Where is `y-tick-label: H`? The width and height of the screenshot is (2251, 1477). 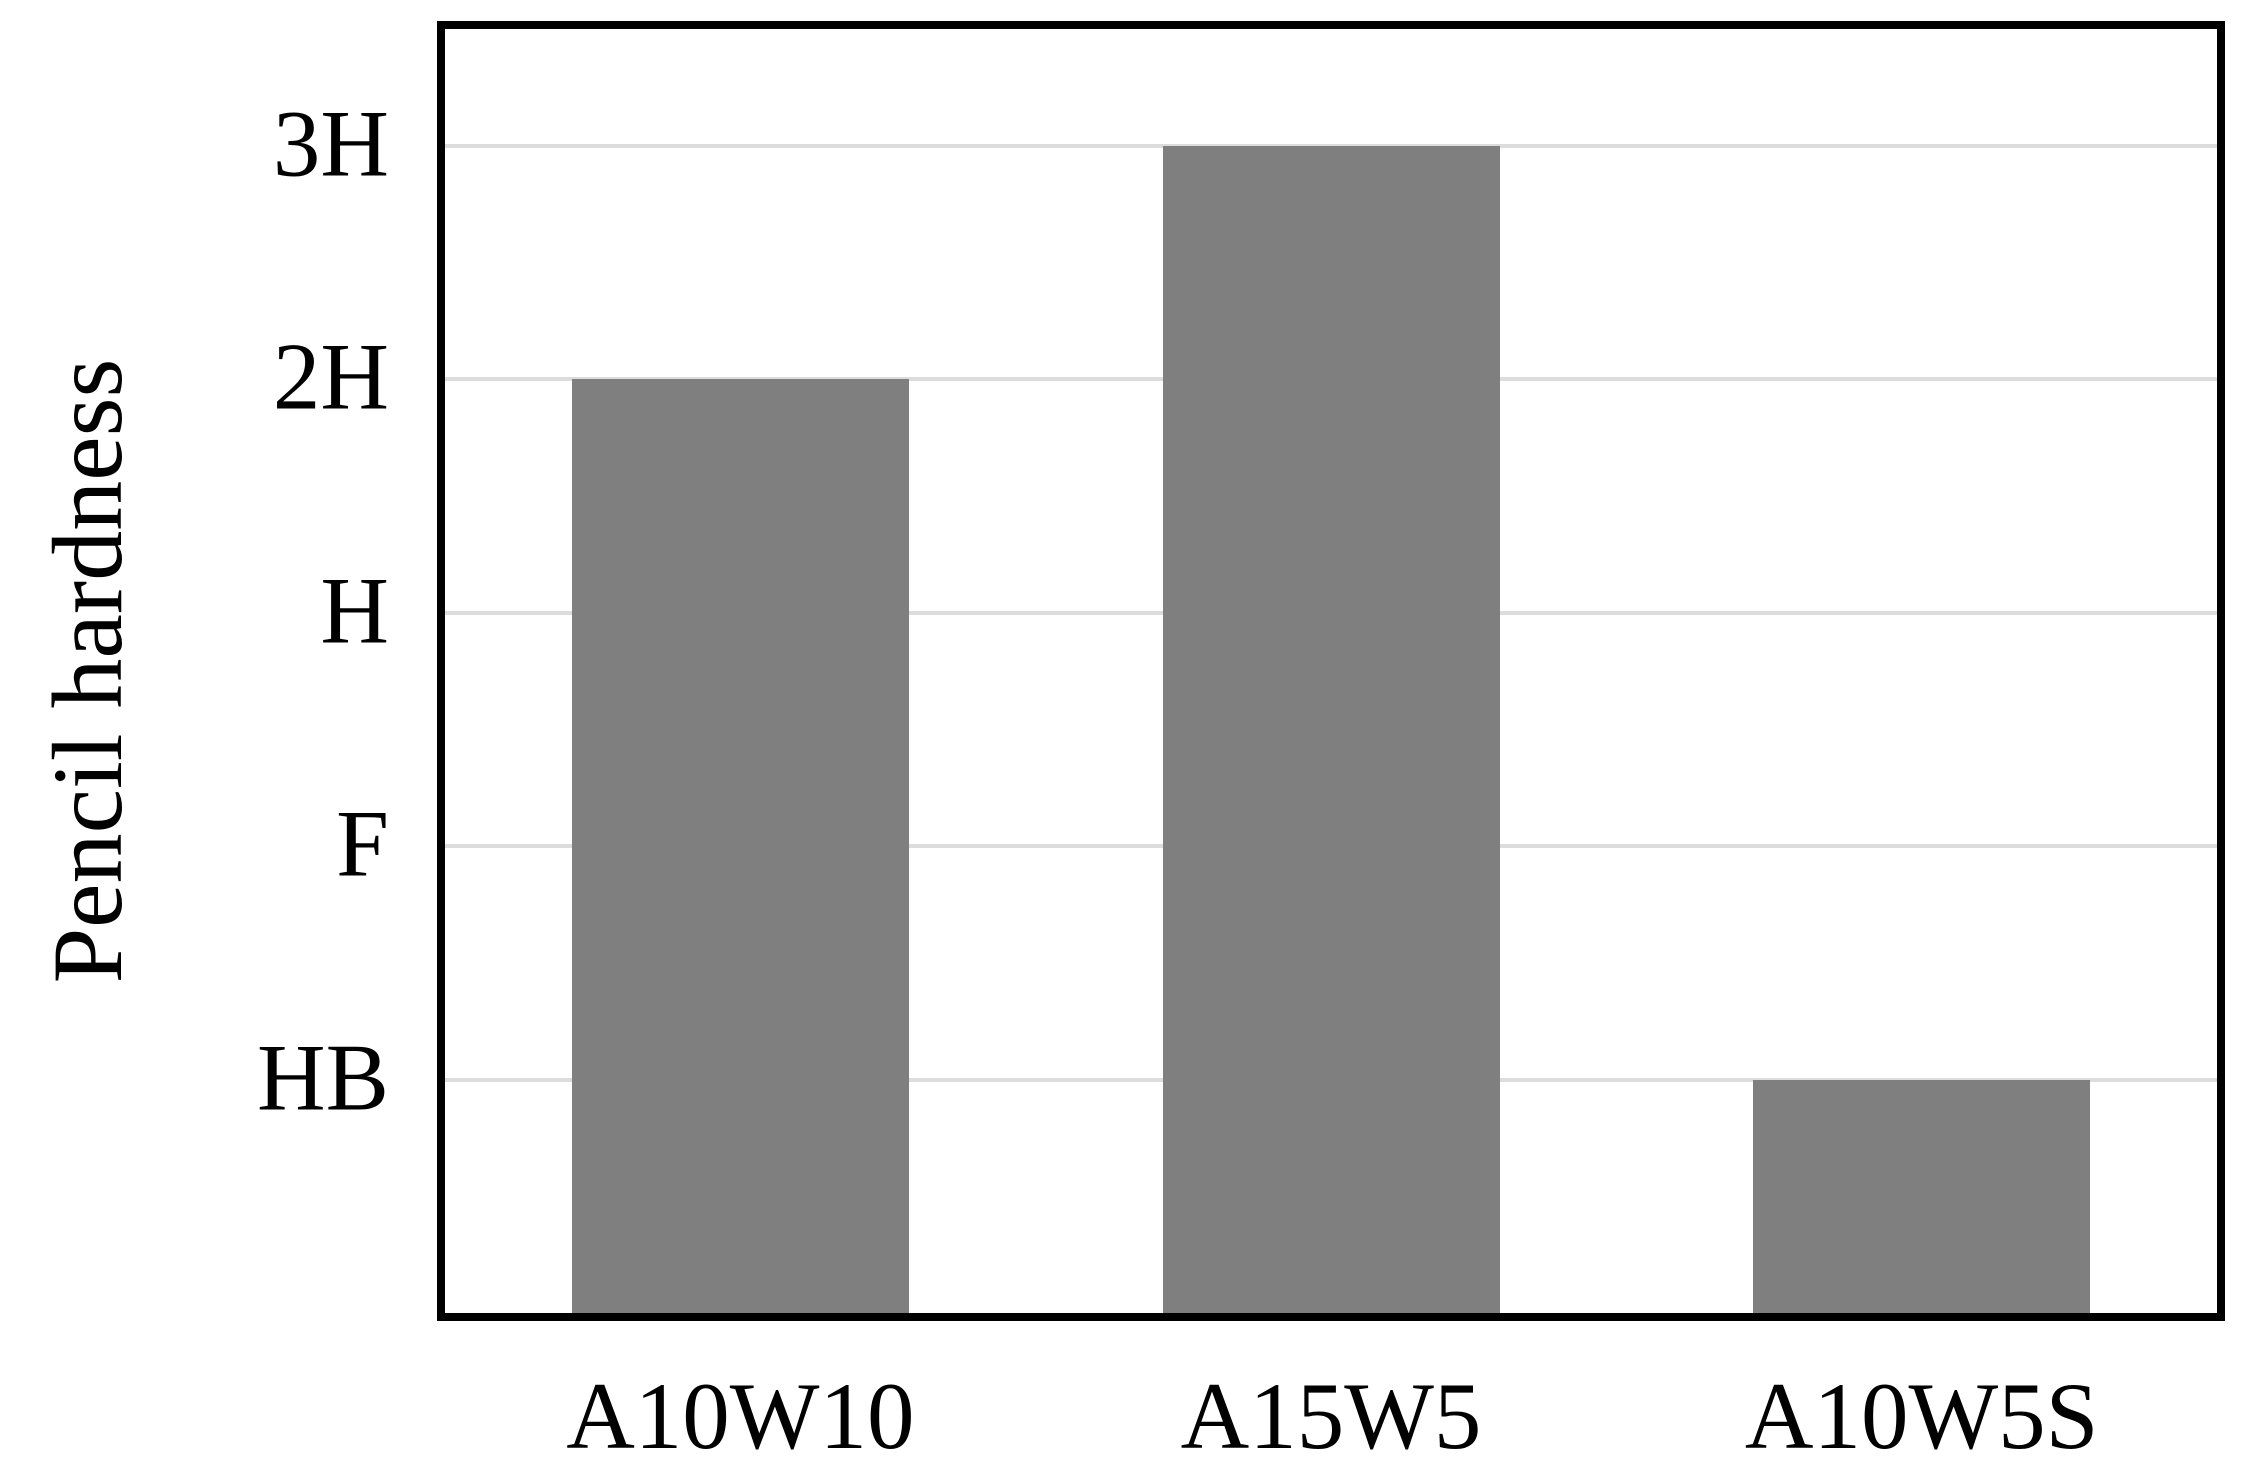
y-tick-label: H is located at coordinates (354, 610).